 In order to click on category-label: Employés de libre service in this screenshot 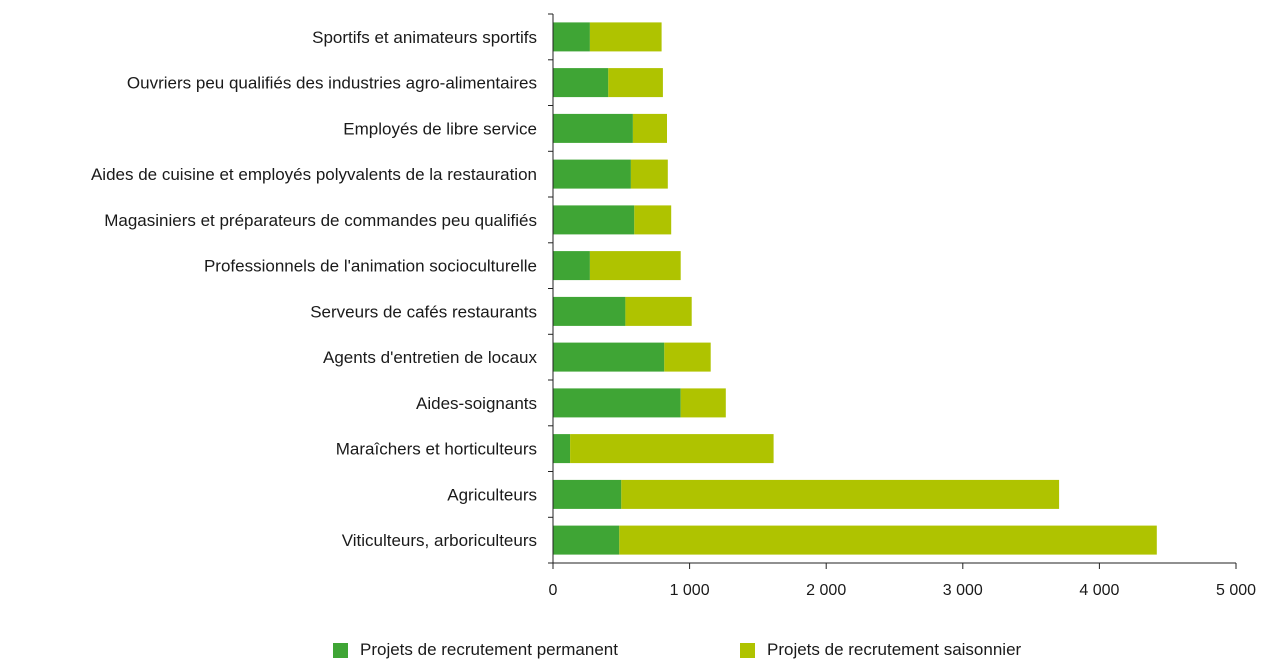, I will do `click(440, 128)`.